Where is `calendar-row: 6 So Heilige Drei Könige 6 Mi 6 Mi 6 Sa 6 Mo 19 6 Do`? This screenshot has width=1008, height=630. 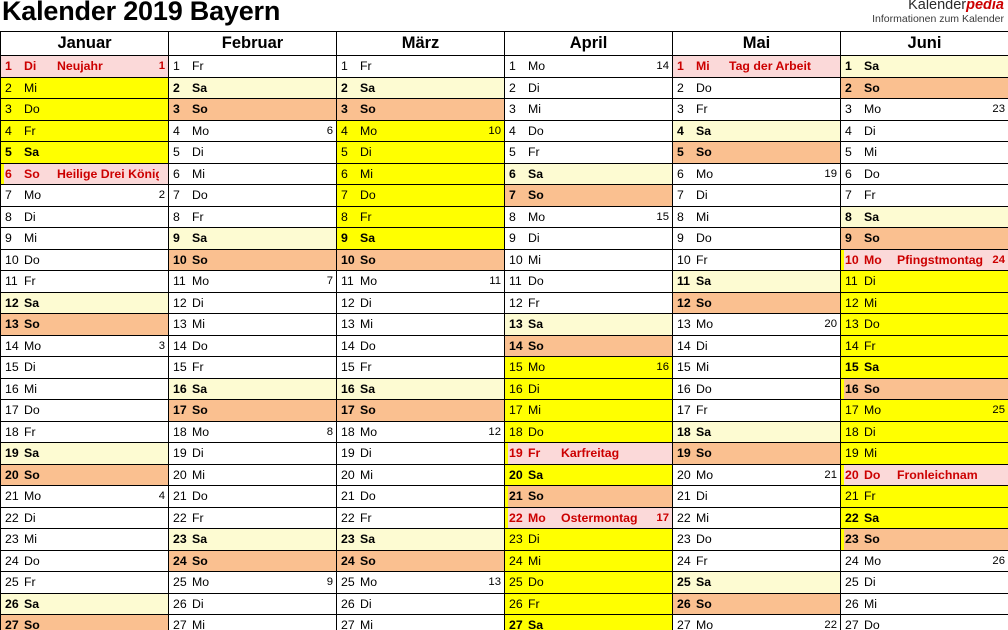 calendar-row: 6 So Heilige Drei Könige 6 Mi 6 Mi 6 Sa 6 Mo 19 6 Do is located at coordinates (504, 173).